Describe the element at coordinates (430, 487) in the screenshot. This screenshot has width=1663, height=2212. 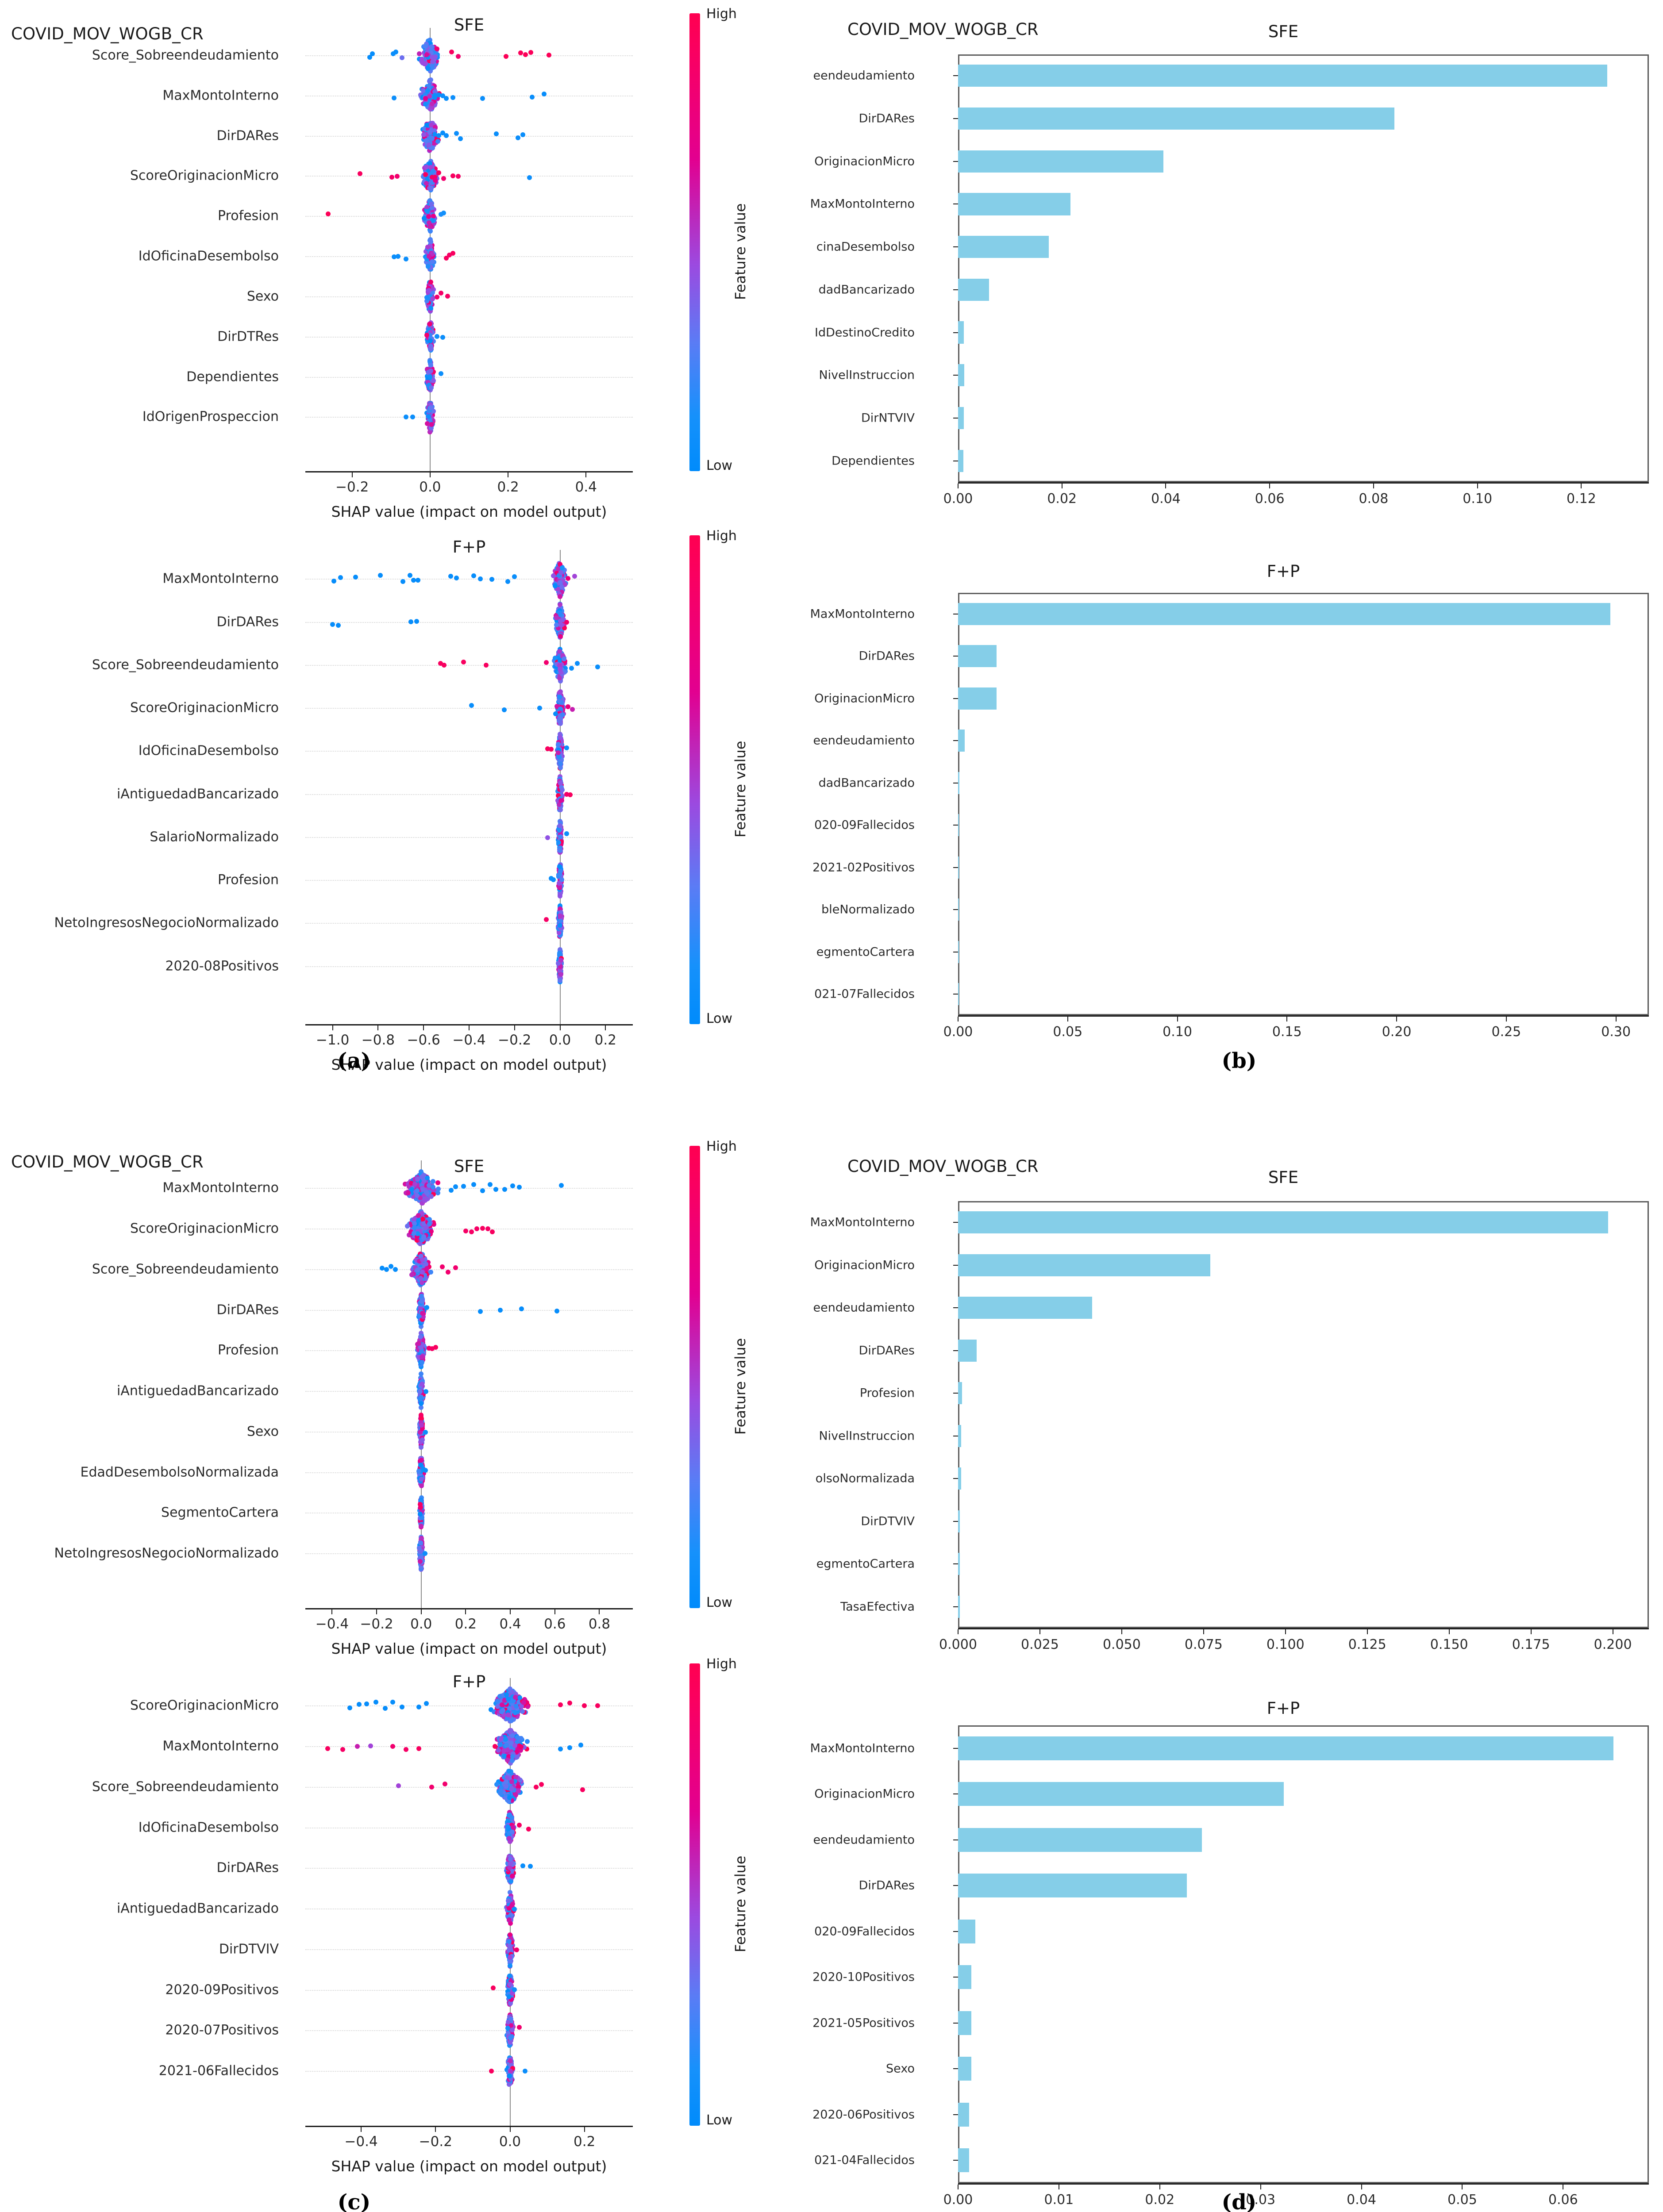
I see `x-tick-label: 0.0` at that location.